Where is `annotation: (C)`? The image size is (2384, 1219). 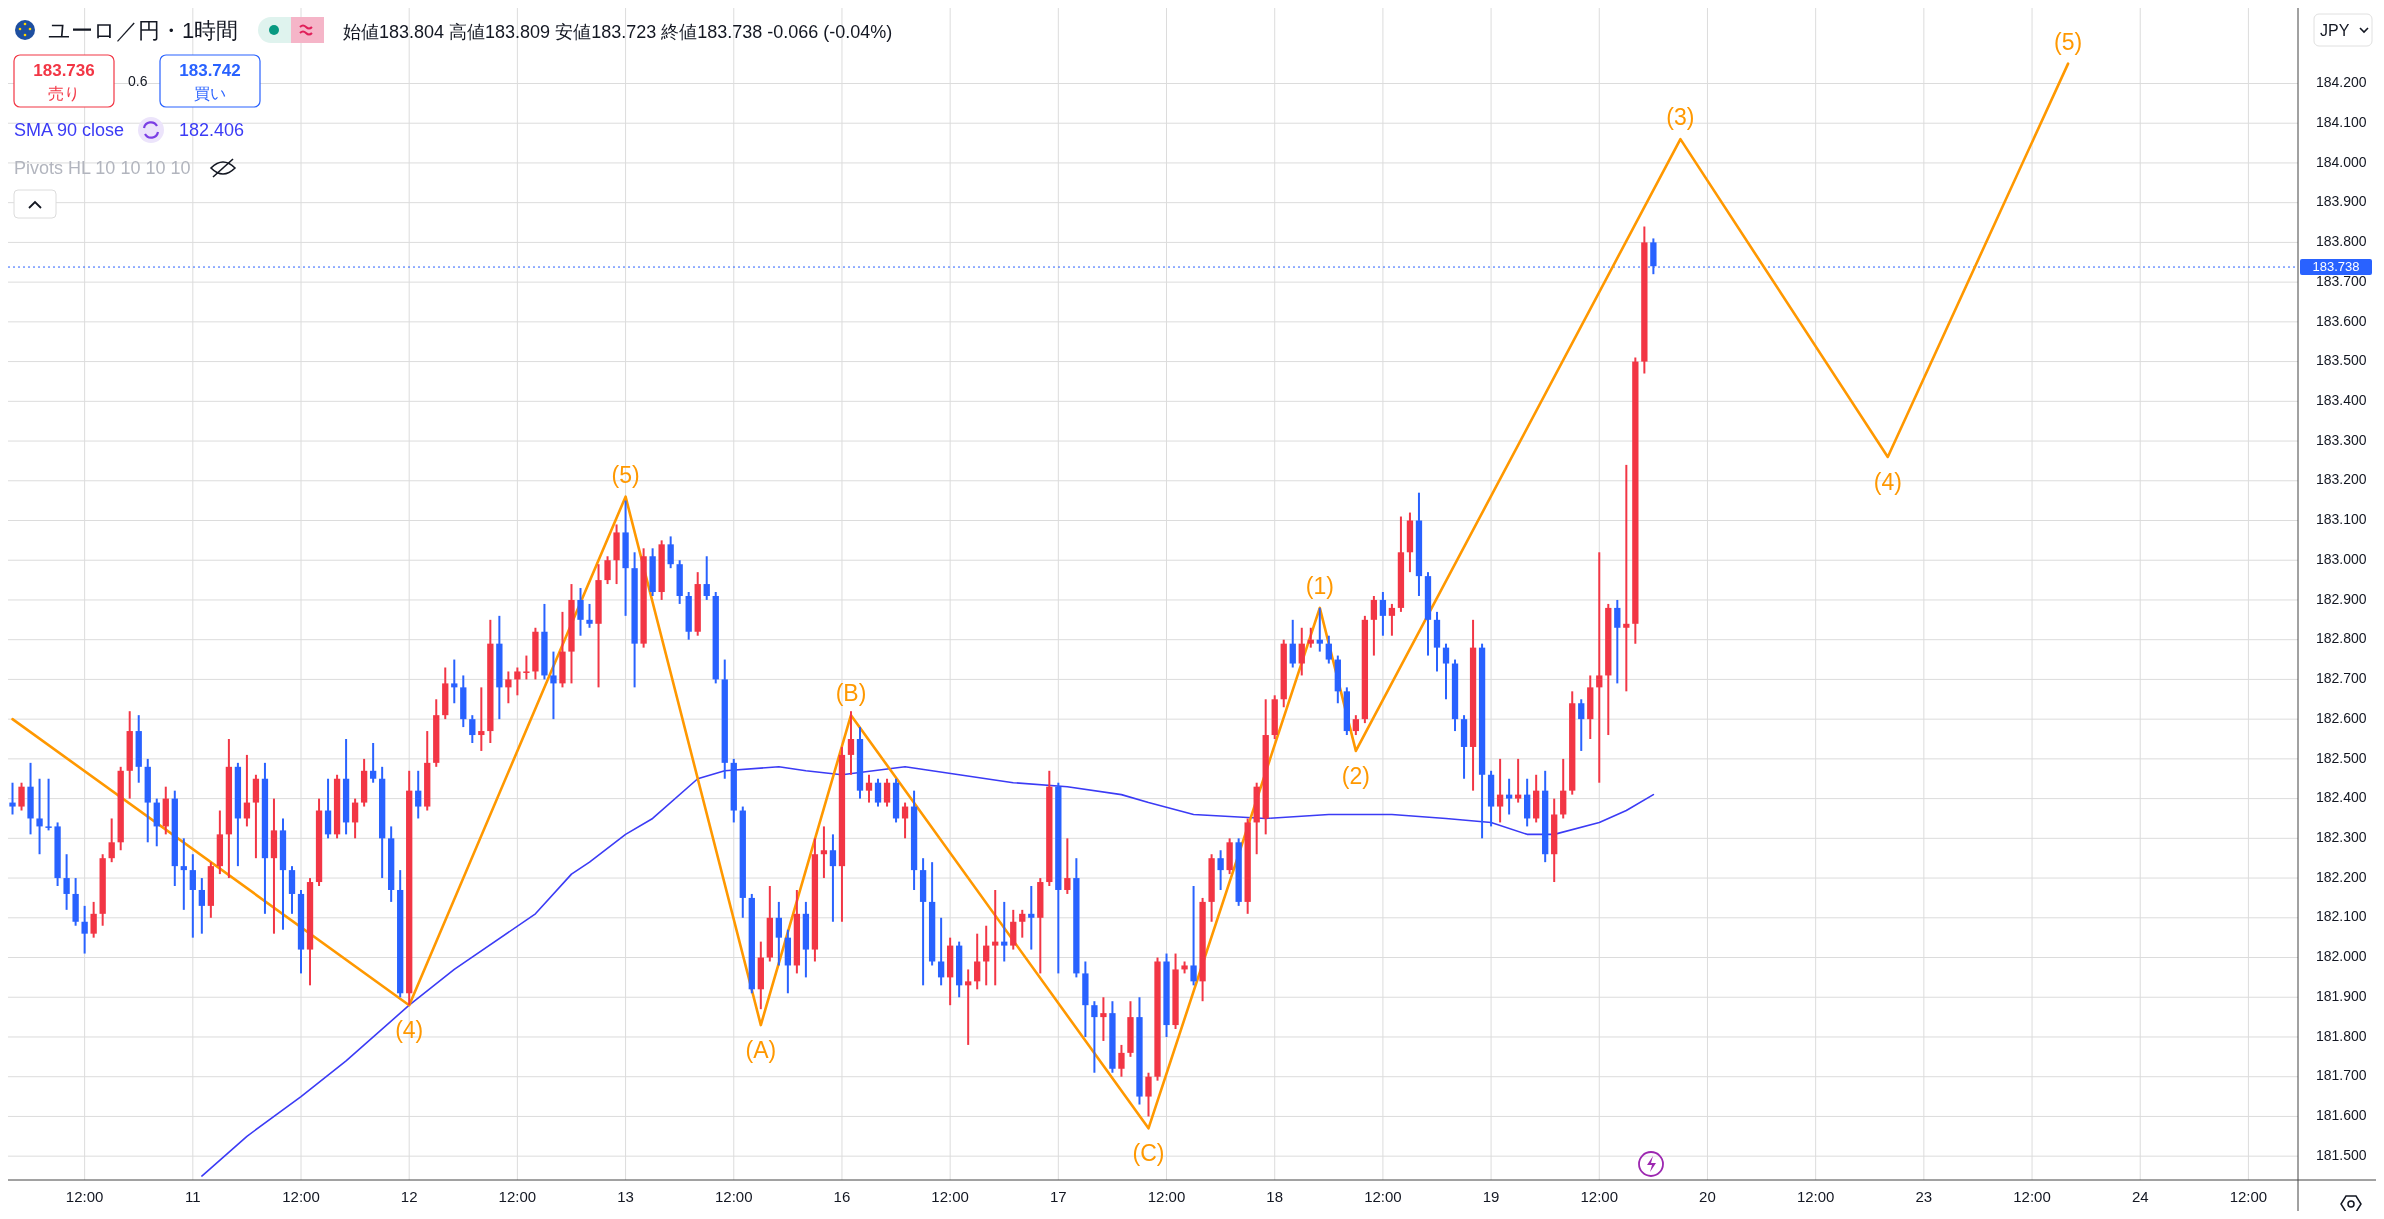
annotation: (C) is located at coordinates (1148, 1153).